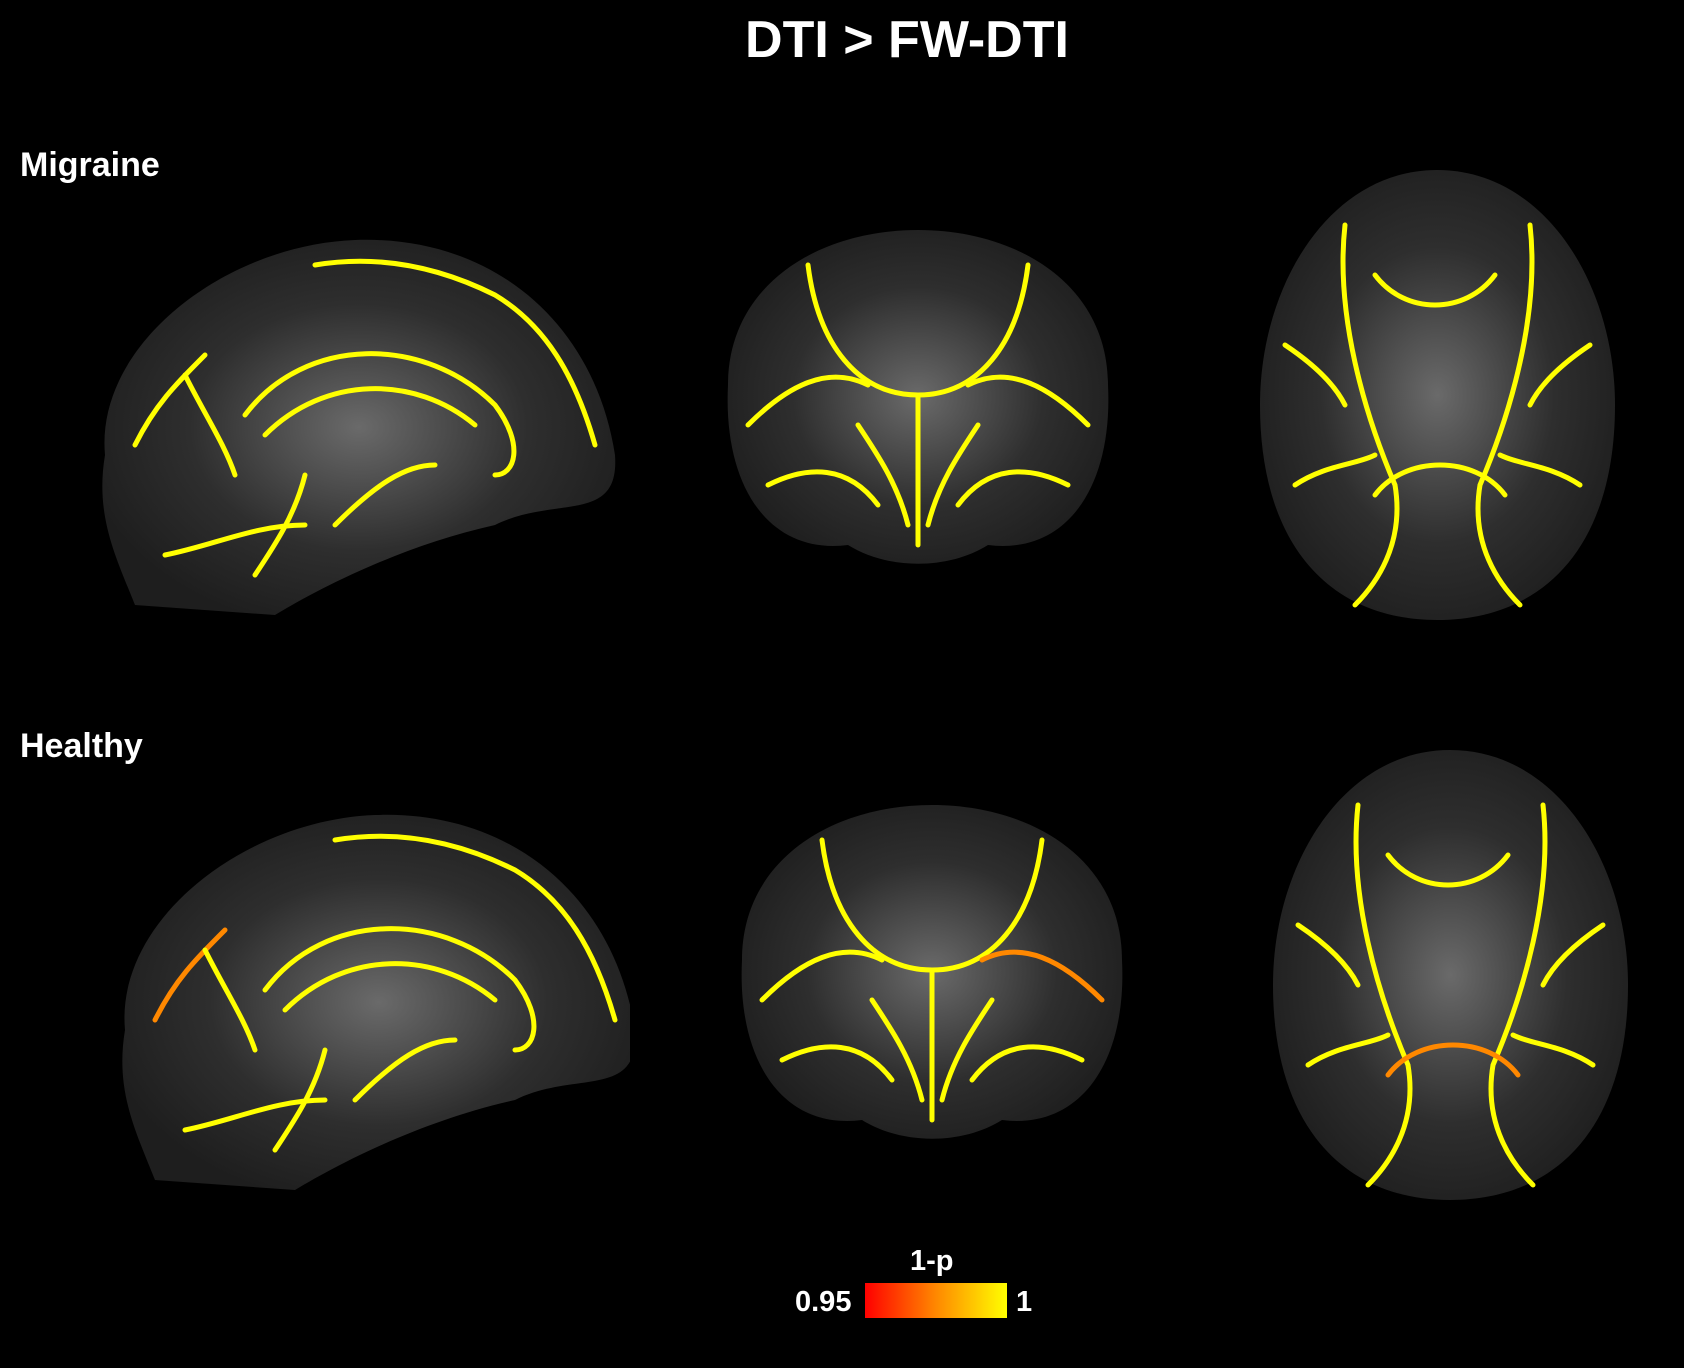 The image size is (1684, 1368). Describe the element at coordinates (932, 1261) in the screenshot. I see `colorbar-label: 1-p` at that location.